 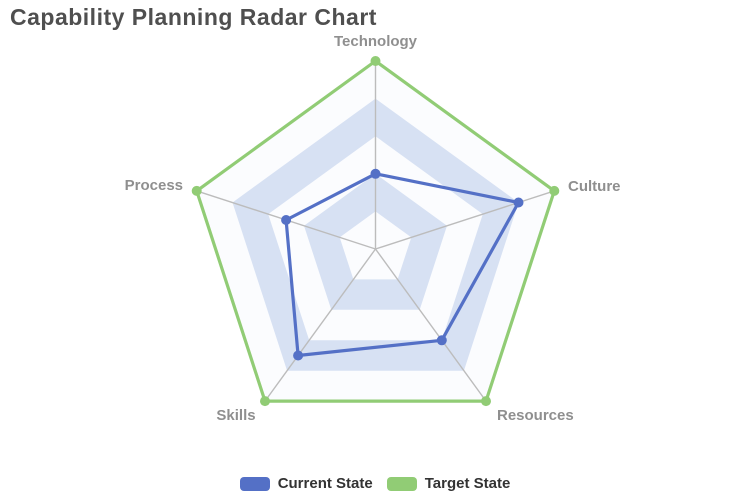 What do you see at coordinates (298, 355) in the screenshot?
I see `current-state-point-skills` at bounding box center [298, 355].